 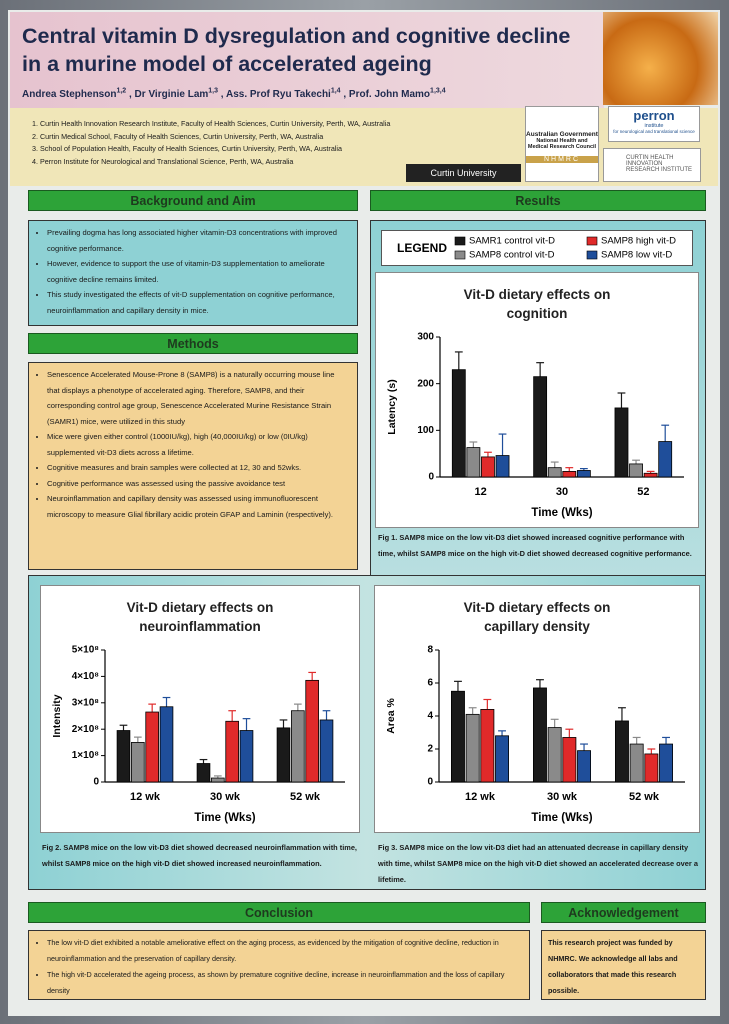 What do you see at coordinates (430, 716) in the screenshot?
I see `y-tick-label: 4` at bounding box center [430, 716].